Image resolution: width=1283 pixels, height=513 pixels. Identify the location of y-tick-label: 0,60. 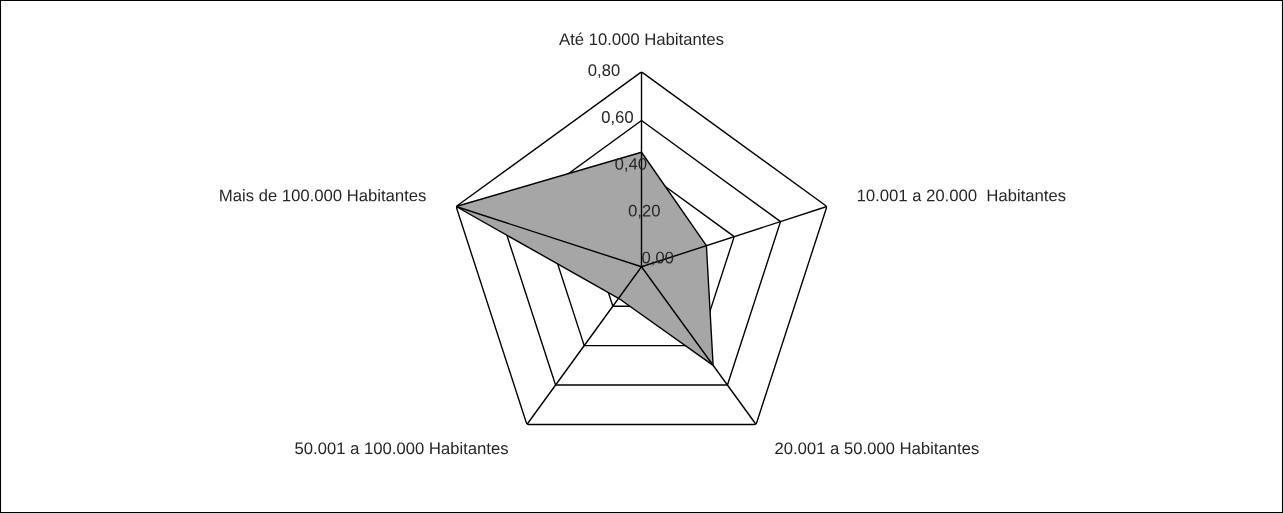
(617, 118).